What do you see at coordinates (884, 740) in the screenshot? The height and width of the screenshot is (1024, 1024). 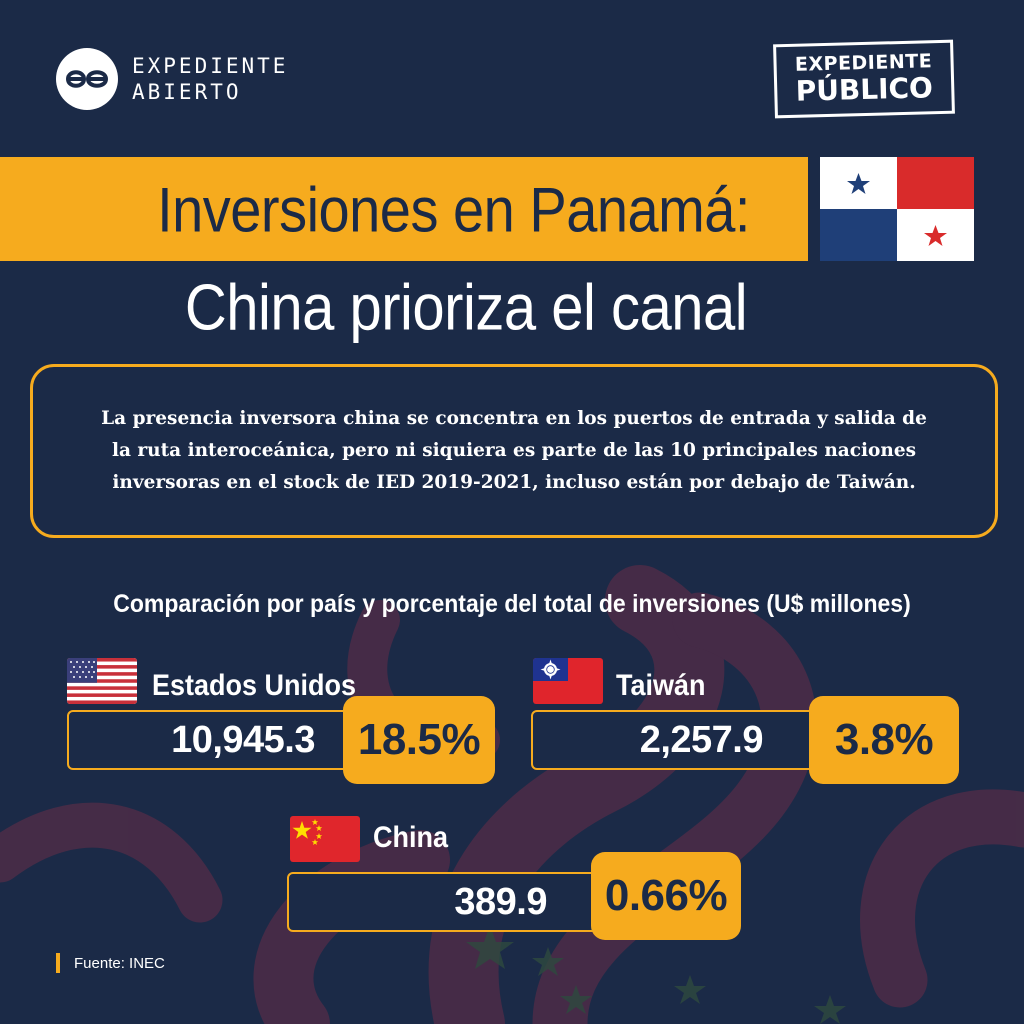 I see `percent-badge-taiwan: 3.8%` at bounding box center [884, 740].